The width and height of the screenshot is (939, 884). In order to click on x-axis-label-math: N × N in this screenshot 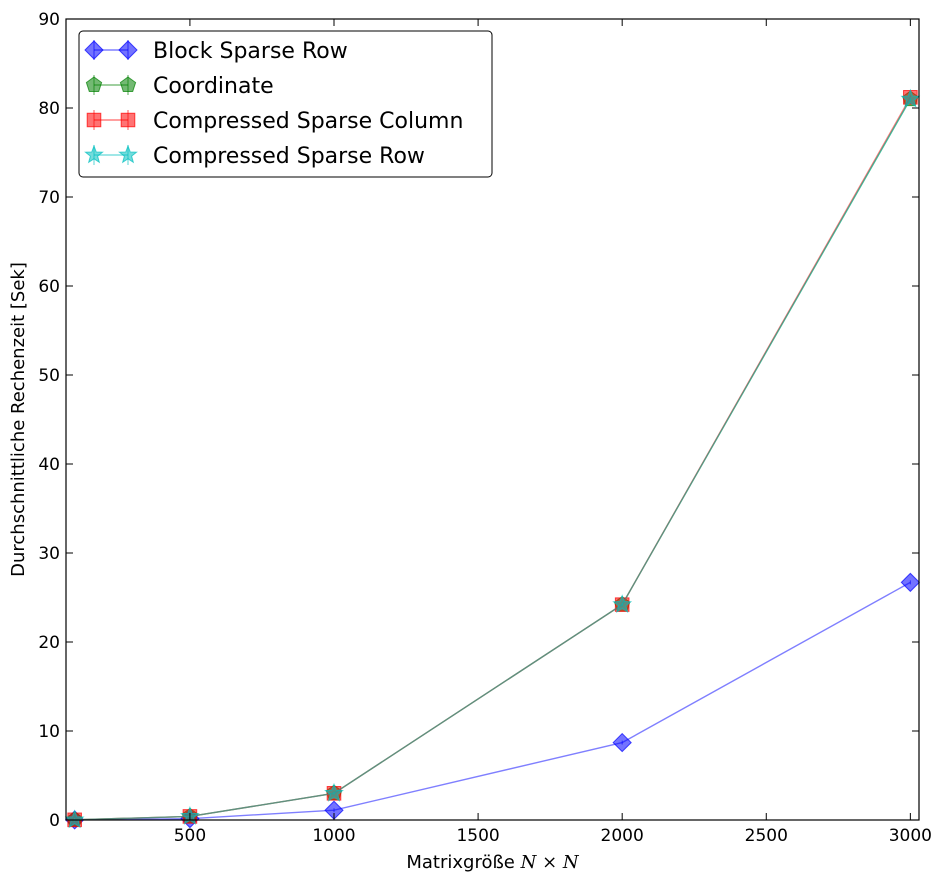, I will do `click(550, 862)`.